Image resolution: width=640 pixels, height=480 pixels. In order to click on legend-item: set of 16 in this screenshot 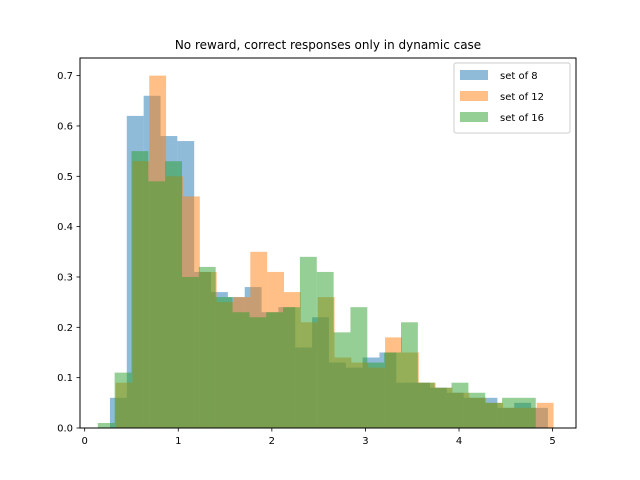, I will do `click(502, 118)`.